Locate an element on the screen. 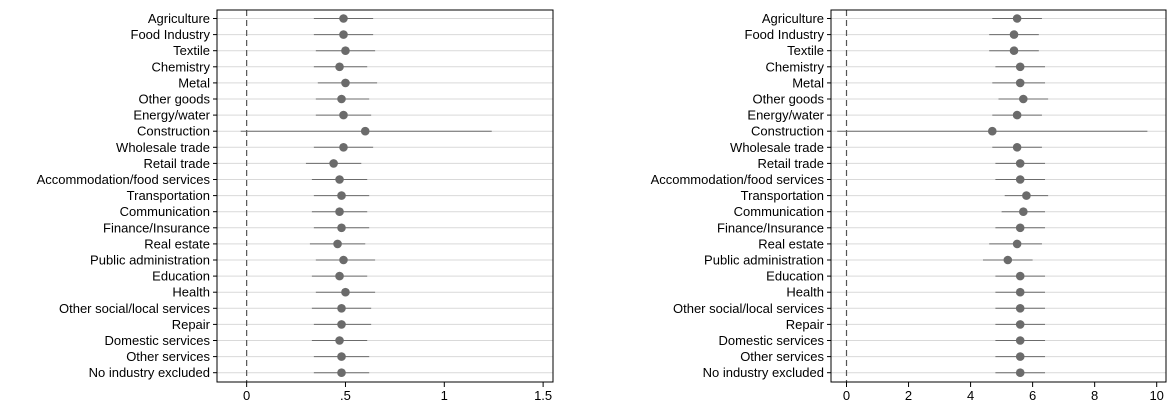  x-tick-label: 10 is located at coordinates (1156, 395).